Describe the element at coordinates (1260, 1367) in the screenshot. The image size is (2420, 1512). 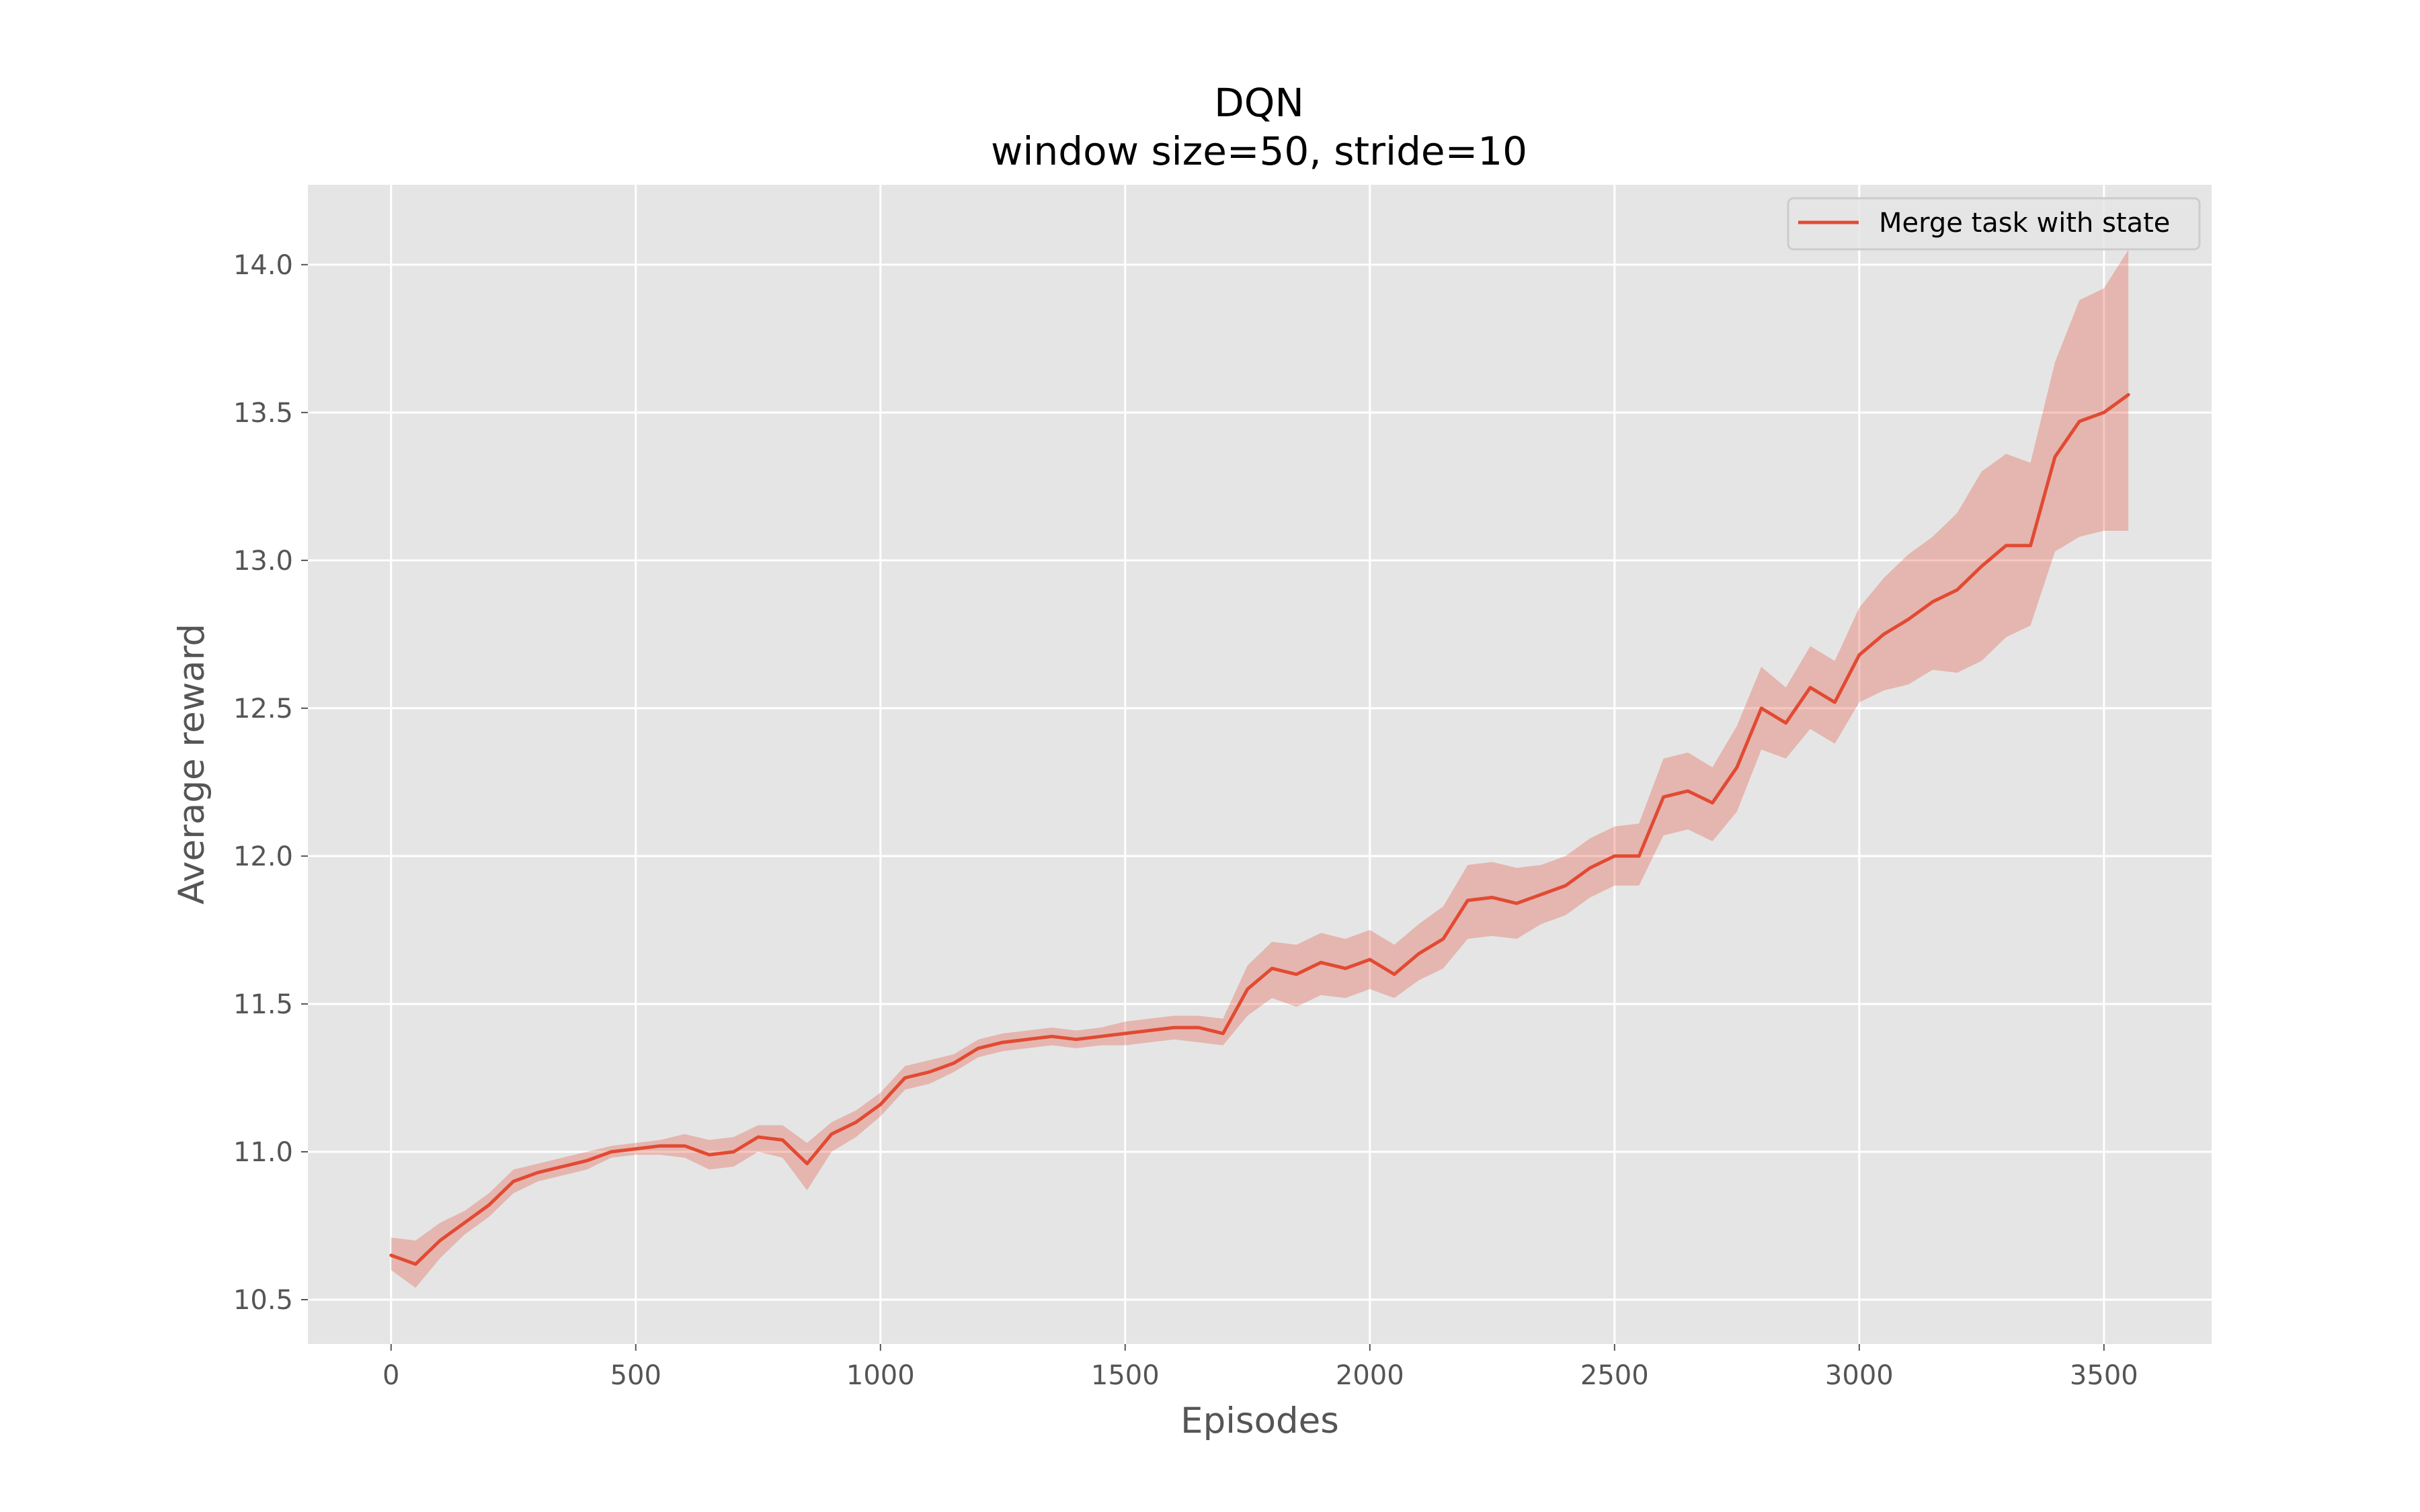
I see `x-axis-ticks: 0 500 1000 1500 2000 2500 3000 3500` at that location.